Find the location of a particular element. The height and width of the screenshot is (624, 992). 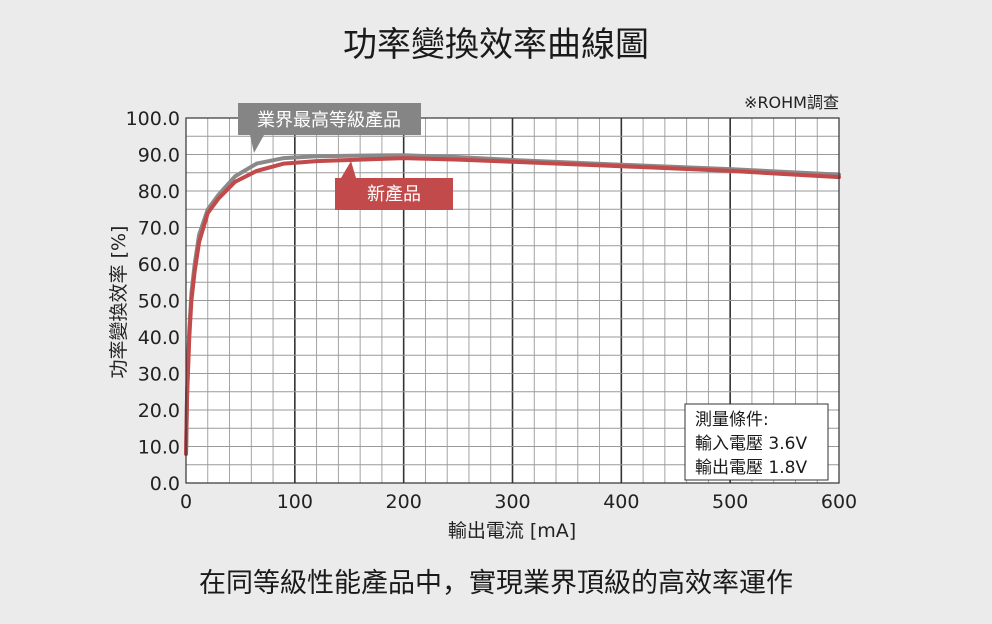

y-tick-label: 0.0 is located at coordinates (165, 484).